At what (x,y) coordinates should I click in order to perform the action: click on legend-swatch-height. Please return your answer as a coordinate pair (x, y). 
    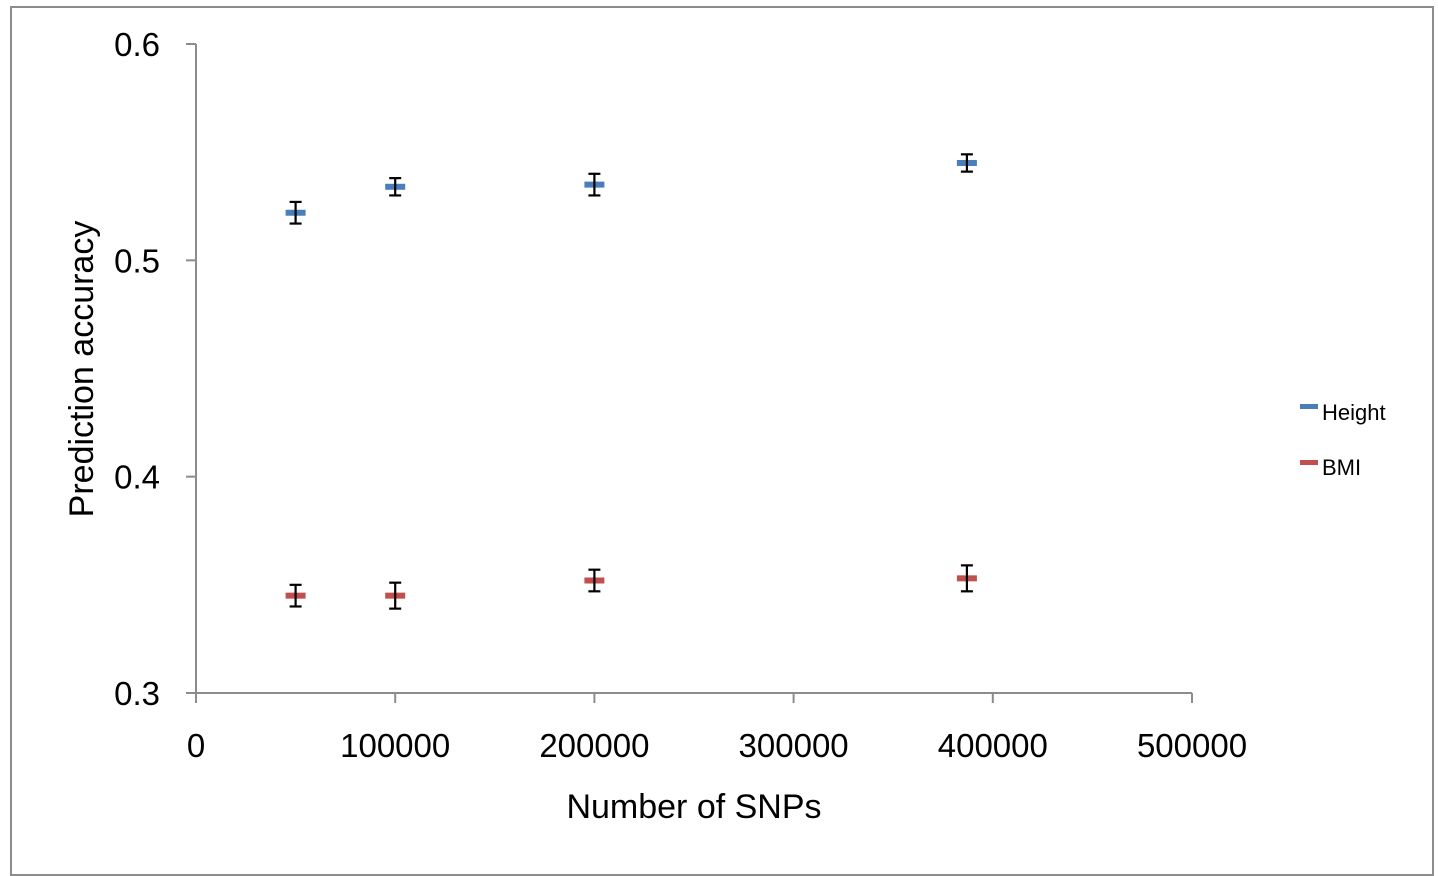
    Looking at the image, I should click on (1309, 406).